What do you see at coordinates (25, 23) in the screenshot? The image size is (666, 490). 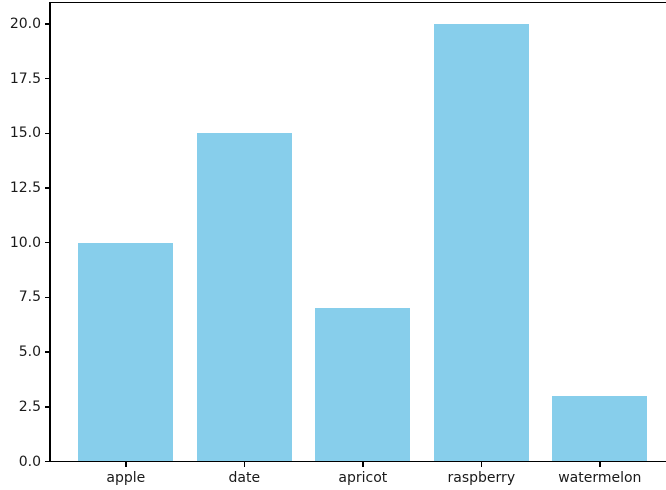 I see `y-tick-label: 20.0` at bounding box center [25, 23].